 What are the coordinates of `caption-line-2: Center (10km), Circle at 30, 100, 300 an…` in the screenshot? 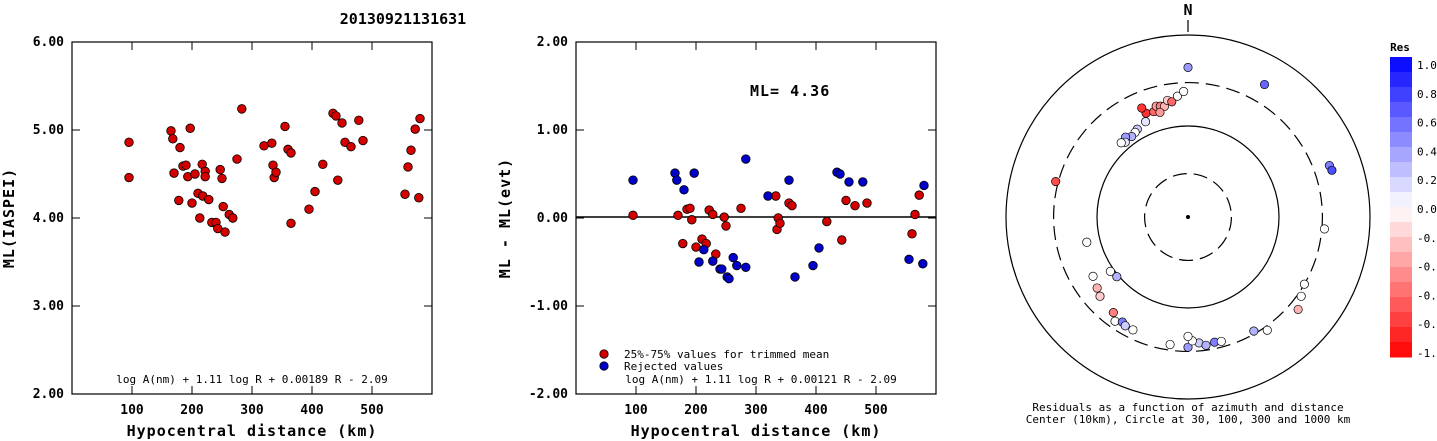 It's located at (1188, 419).